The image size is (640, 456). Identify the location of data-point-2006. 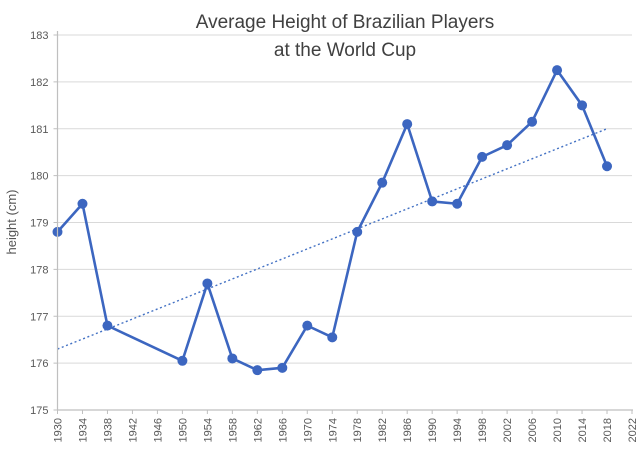
(532, 121).